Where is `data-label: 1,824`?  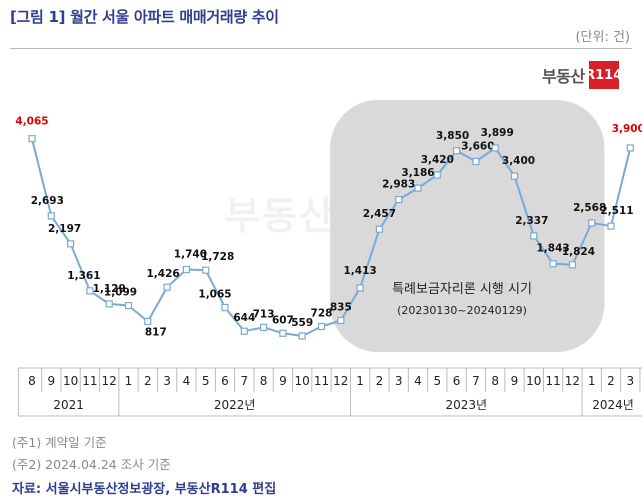
data-label: 1,824 is located at coordinates (578, 252).